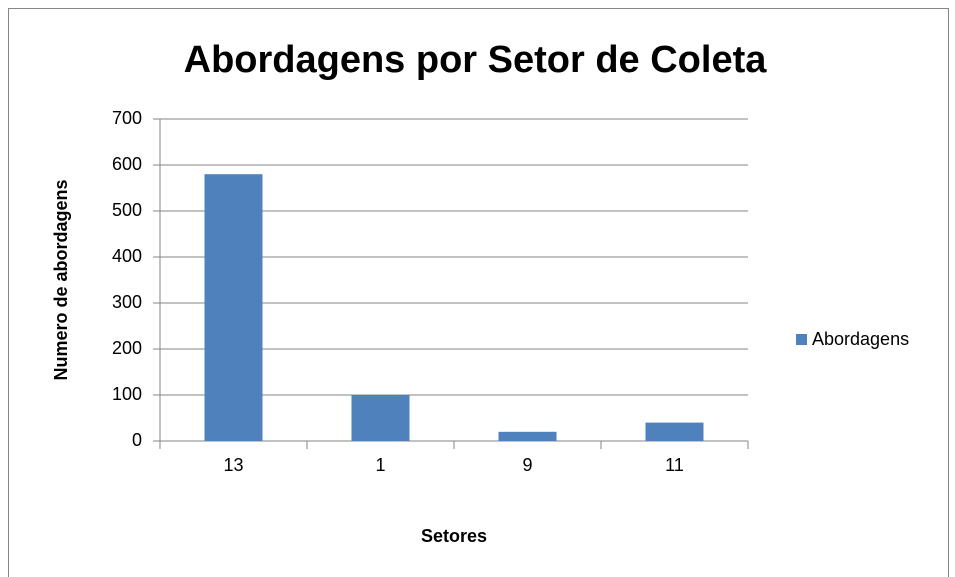 The height and width of the screenshot is (577, 955). Describe the element at coordinates (127, 210) in the screenshot. I see `y-tick-label: 500` at that location.